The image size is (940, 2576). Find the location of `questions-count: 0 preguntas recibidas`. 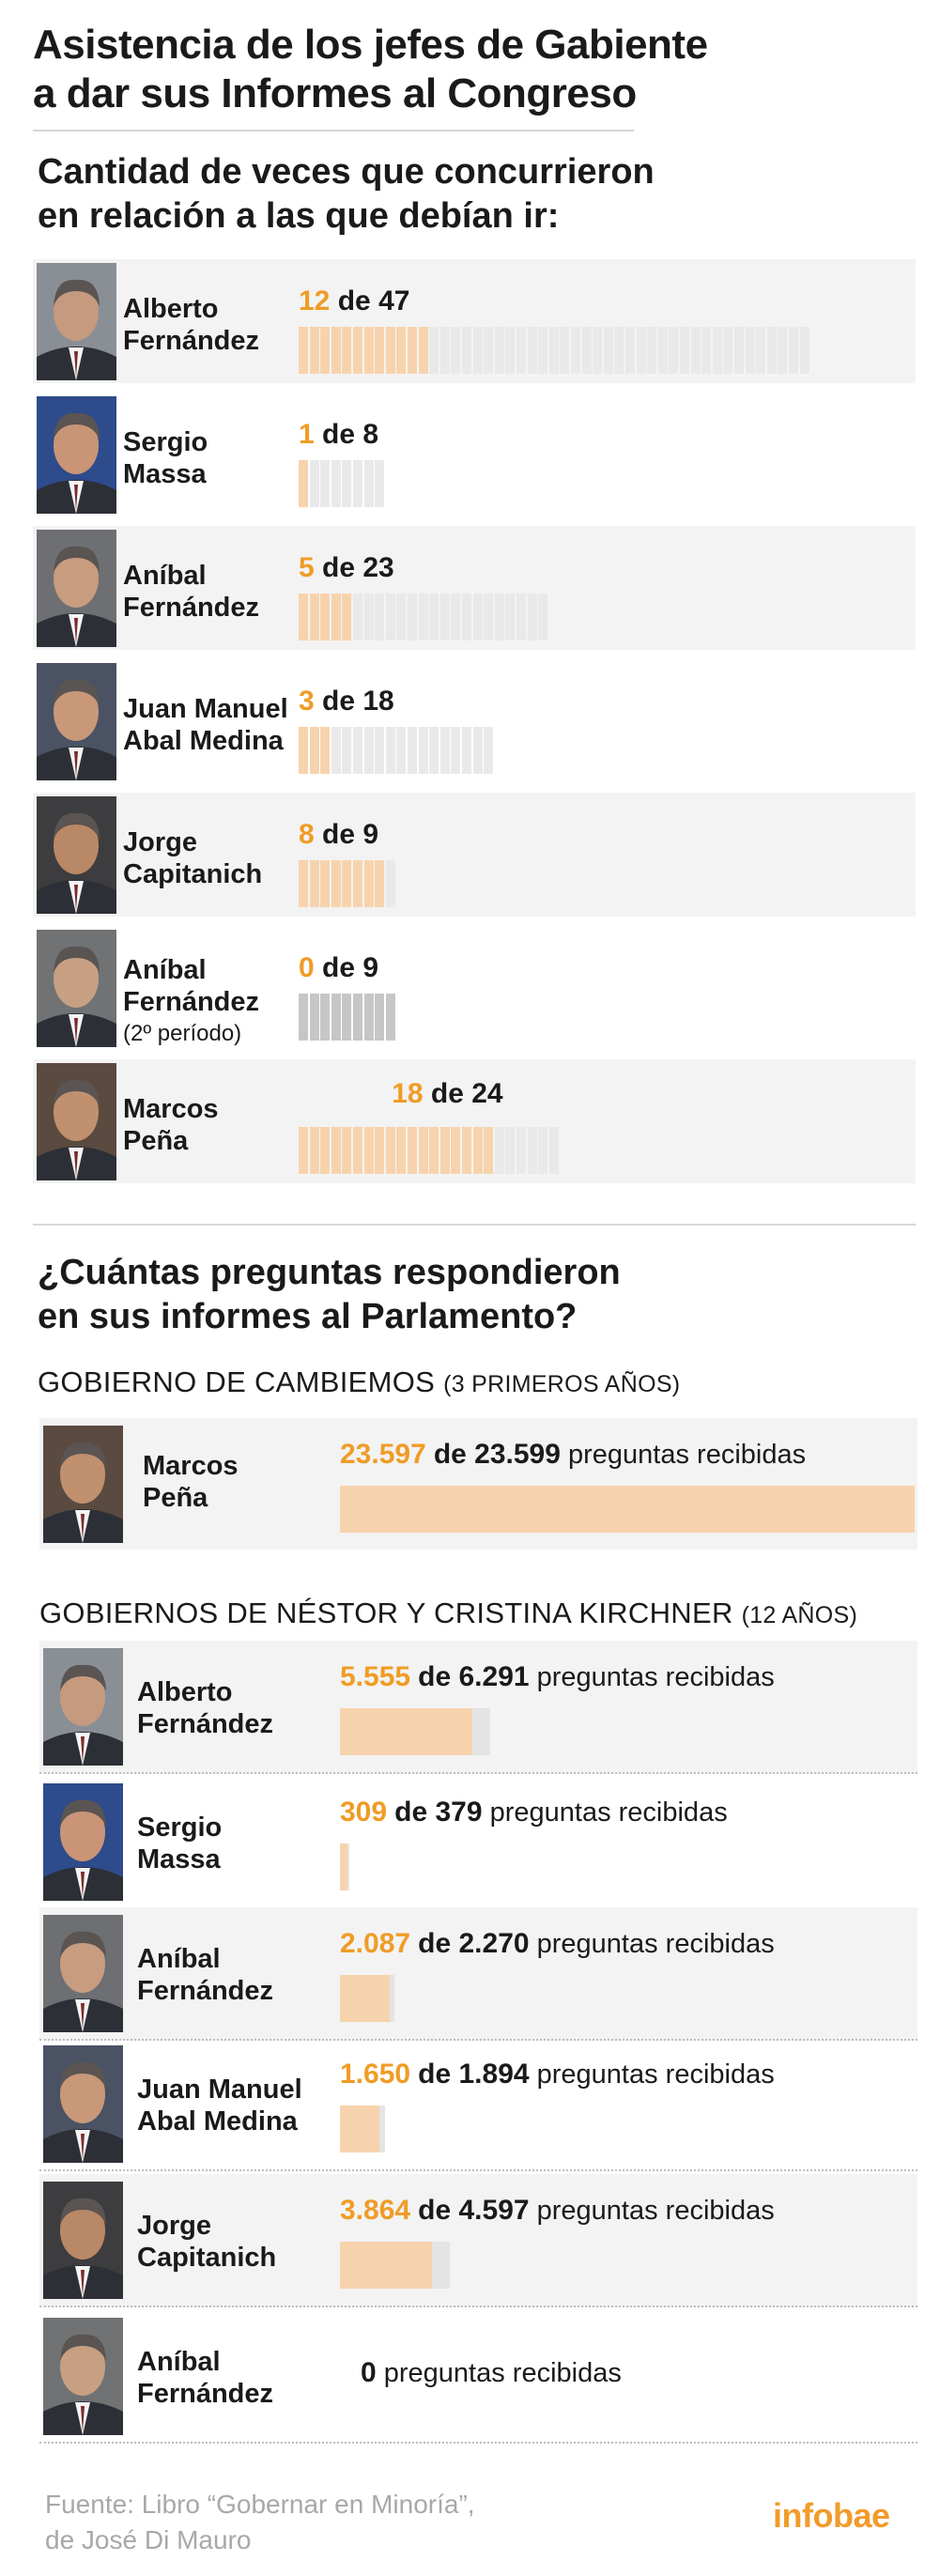

questions-count: 0 preguntas recibidas is located at coordinates (491, 2373).